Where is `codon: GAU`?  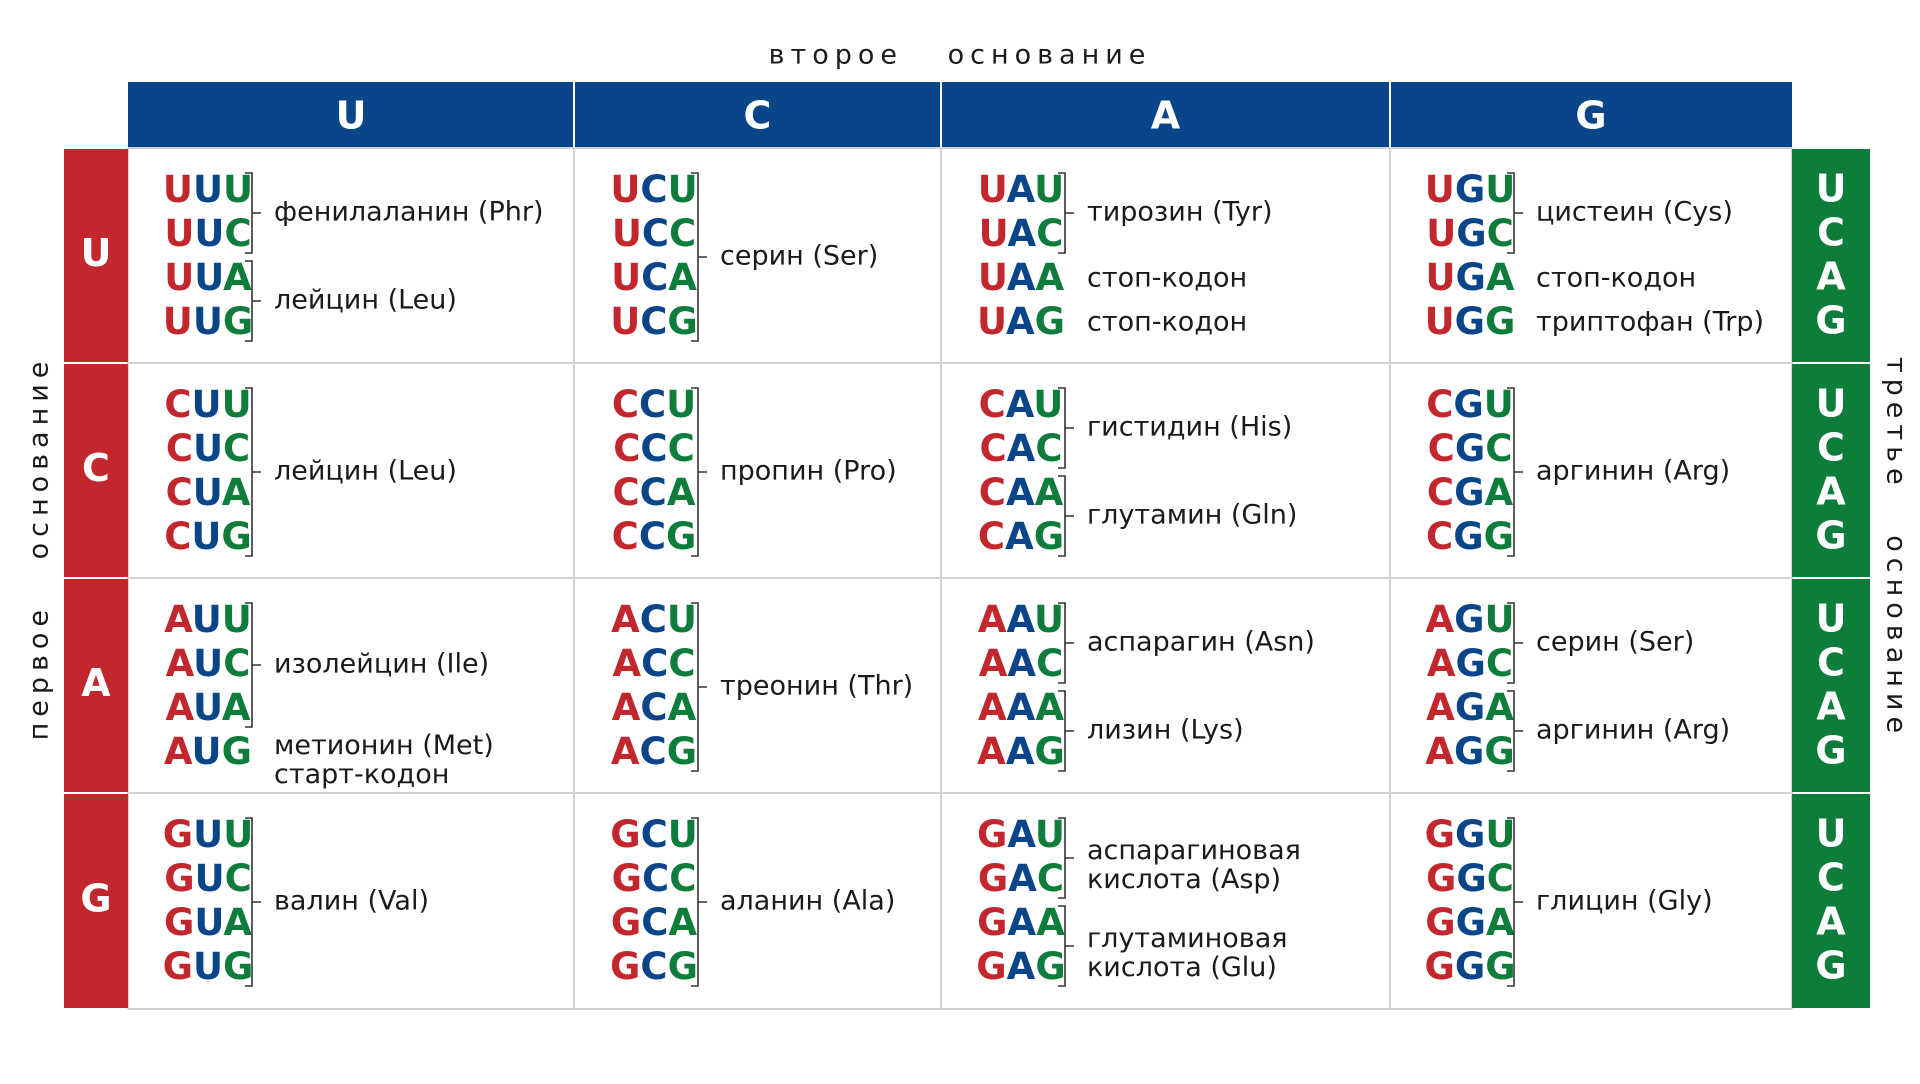 codon: GAU is located at coordinates (1021, 834).